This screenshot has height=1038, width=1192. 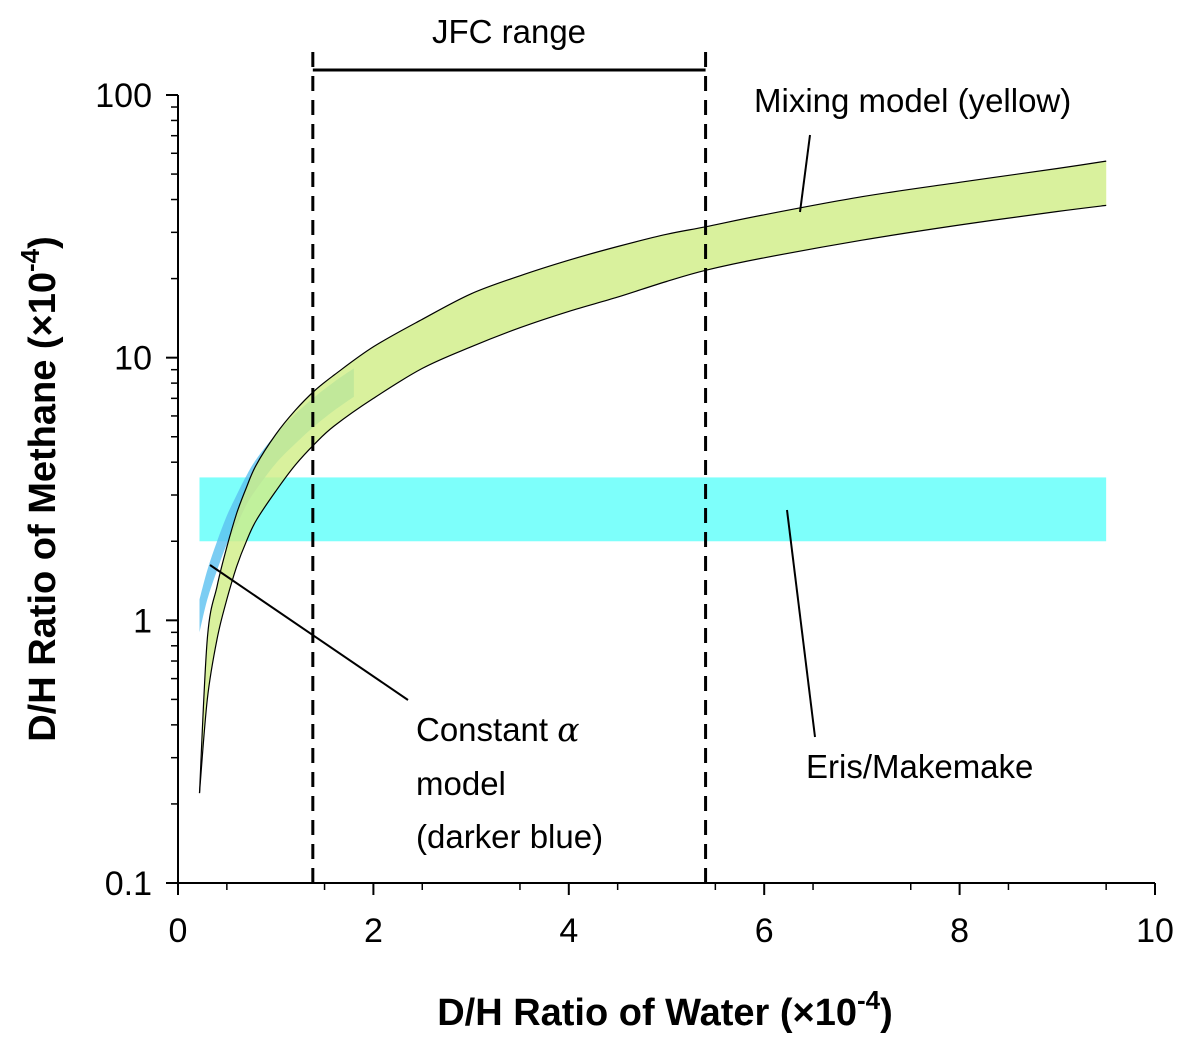 What do you see at coordinates (461, 783) in the screenshot?
I see `constant-alpha-label-line2: model` at bounding box center [461, 783].